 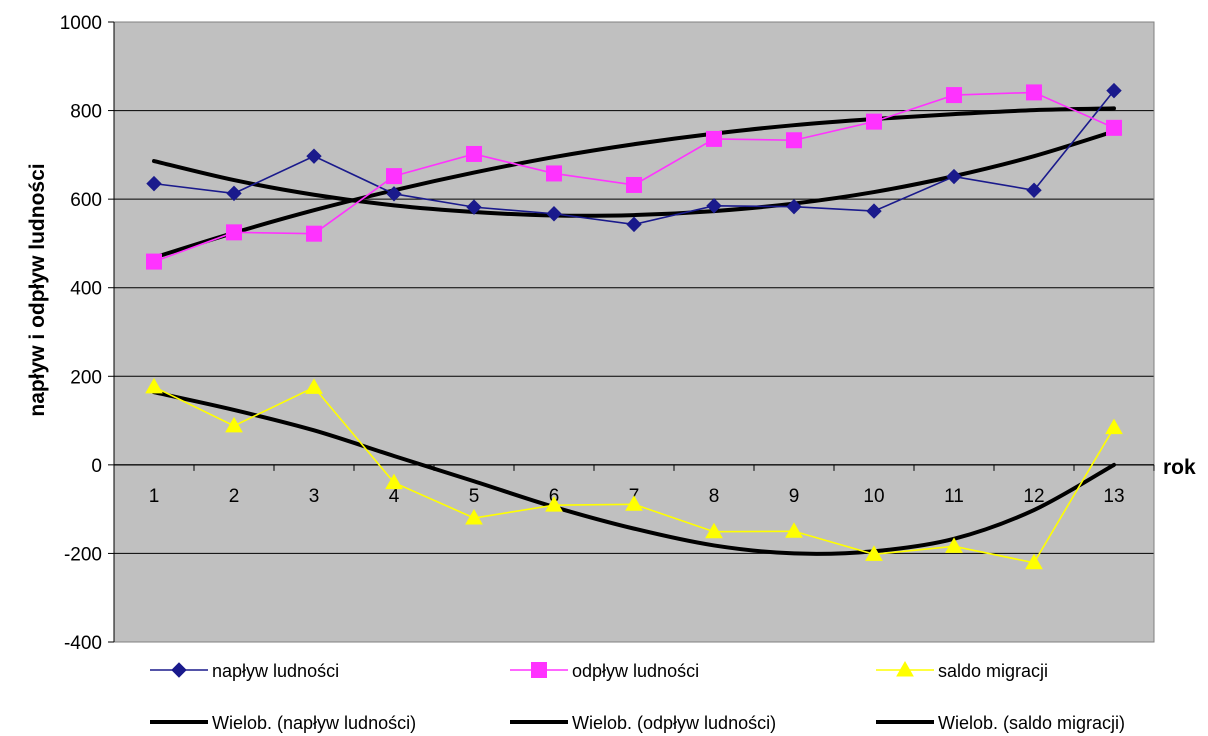 I want to click on x-tick-label: 9, so click(x=794, y=496).